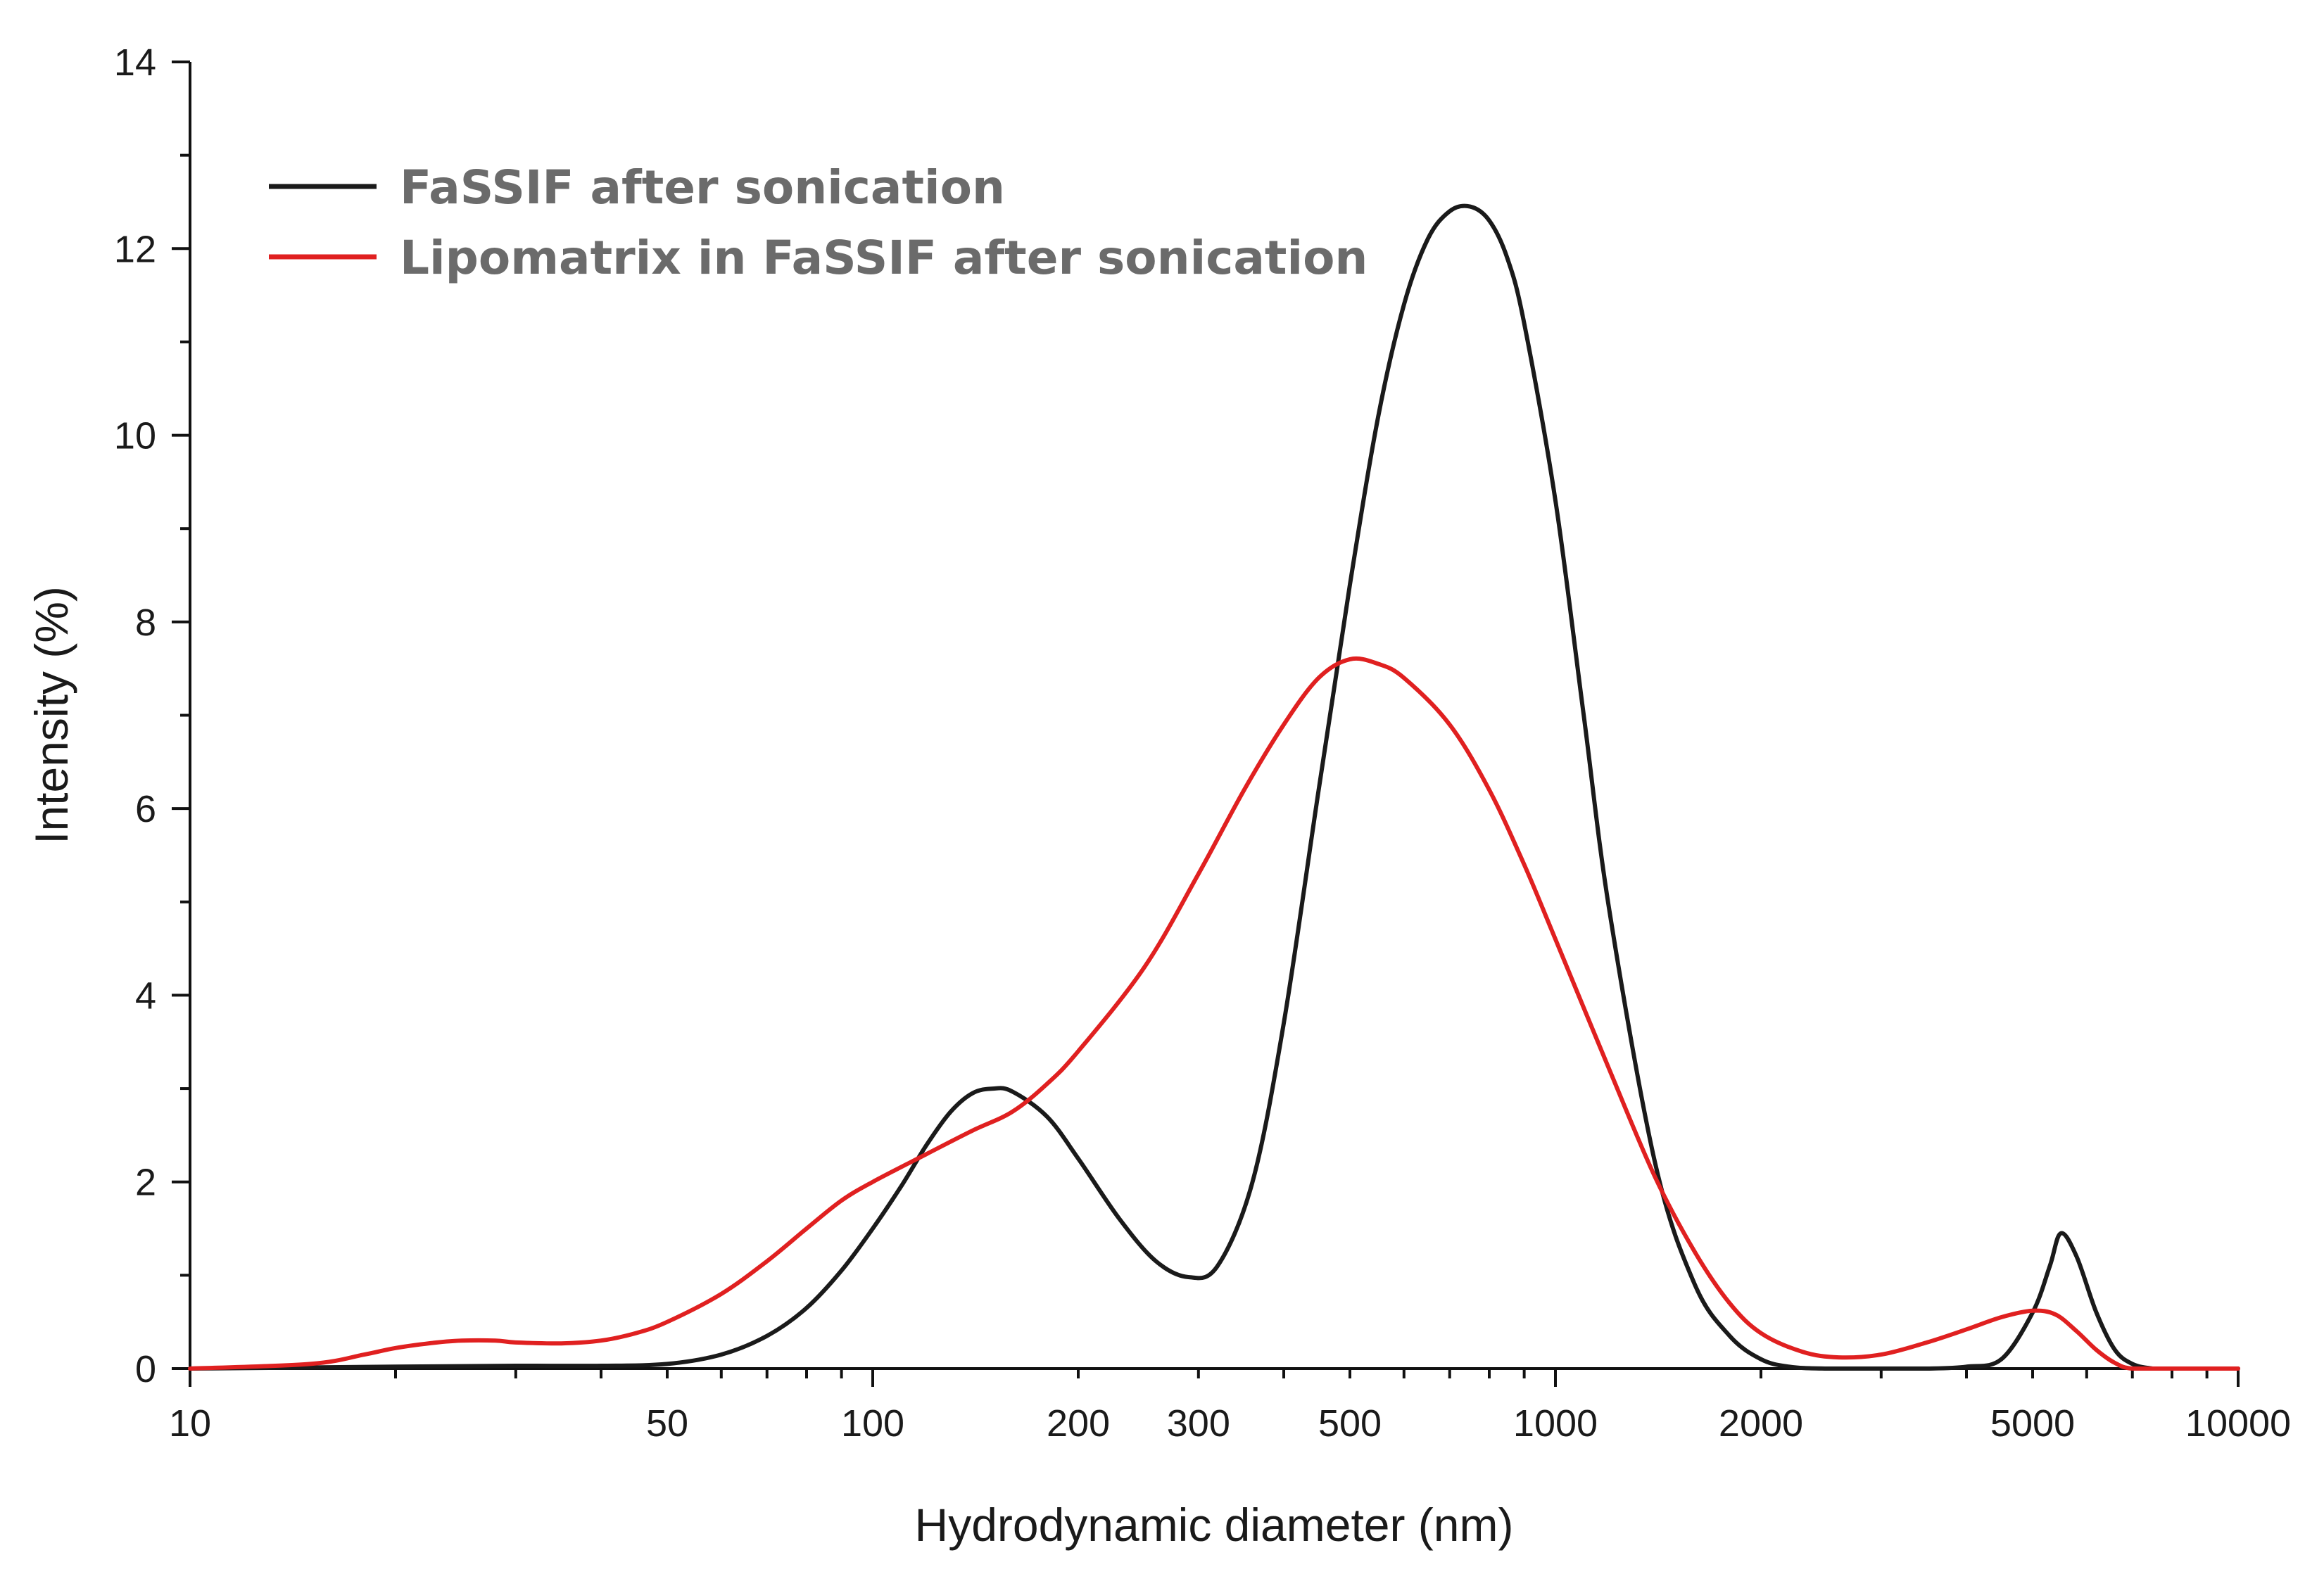  What do you see at coordinates (1350, 1424) in the screenshot?
I see `x-tick-label: 500` at bounding box center [1350, 1424].